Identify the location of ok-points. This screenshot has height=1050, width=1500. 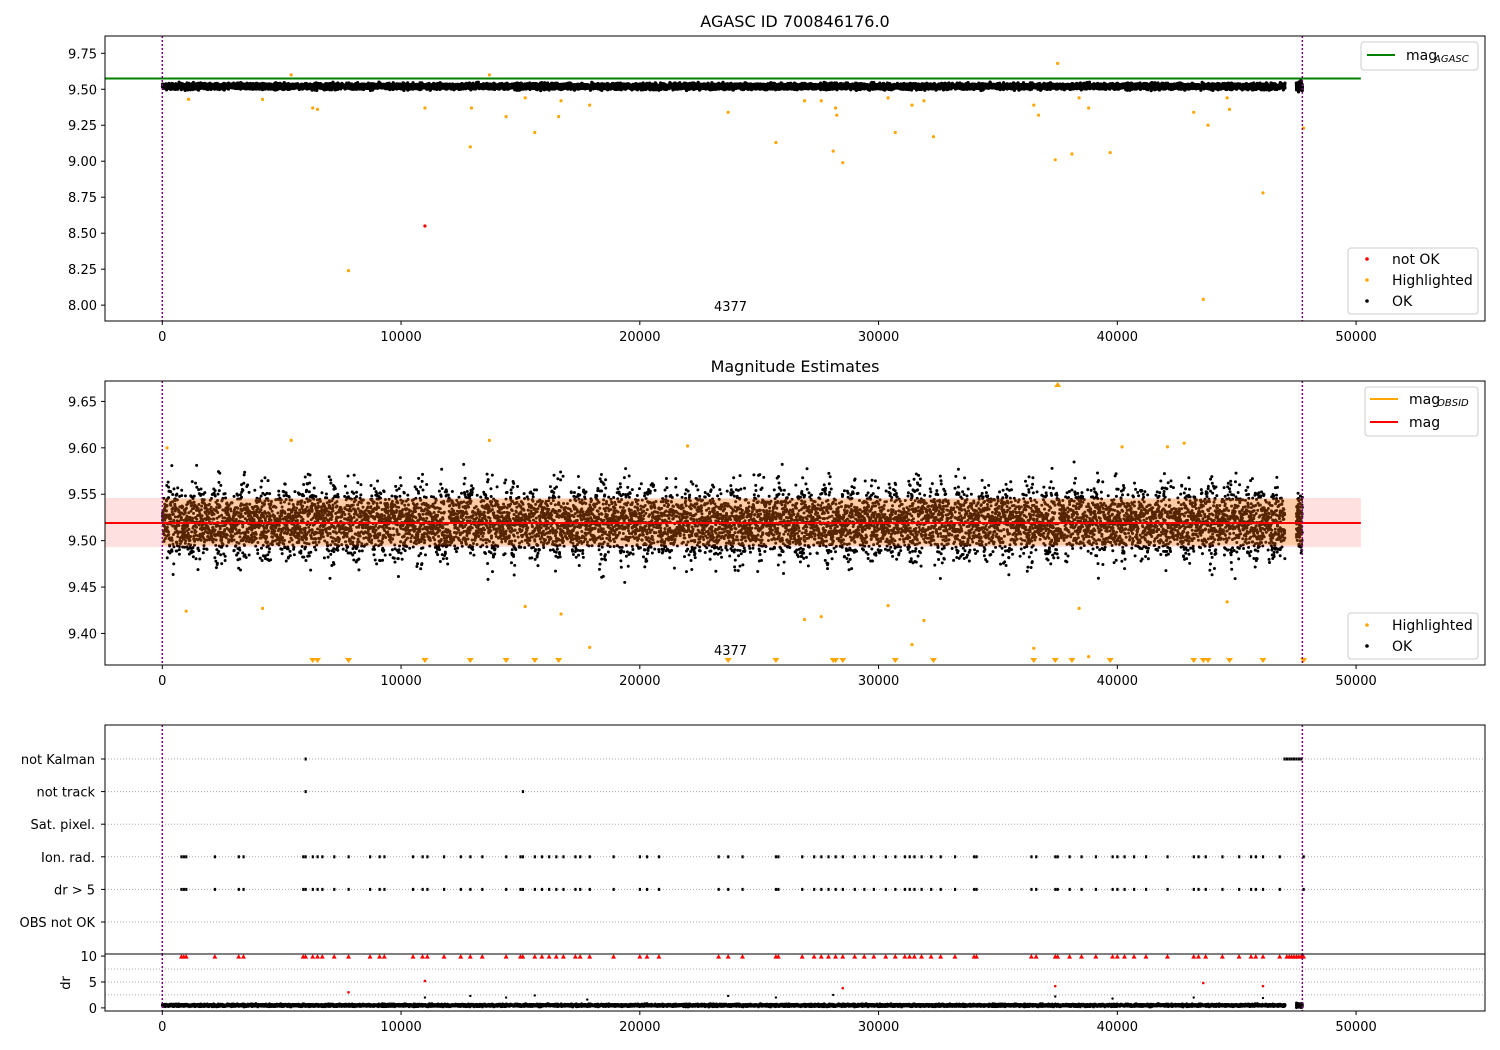
(732, 86).